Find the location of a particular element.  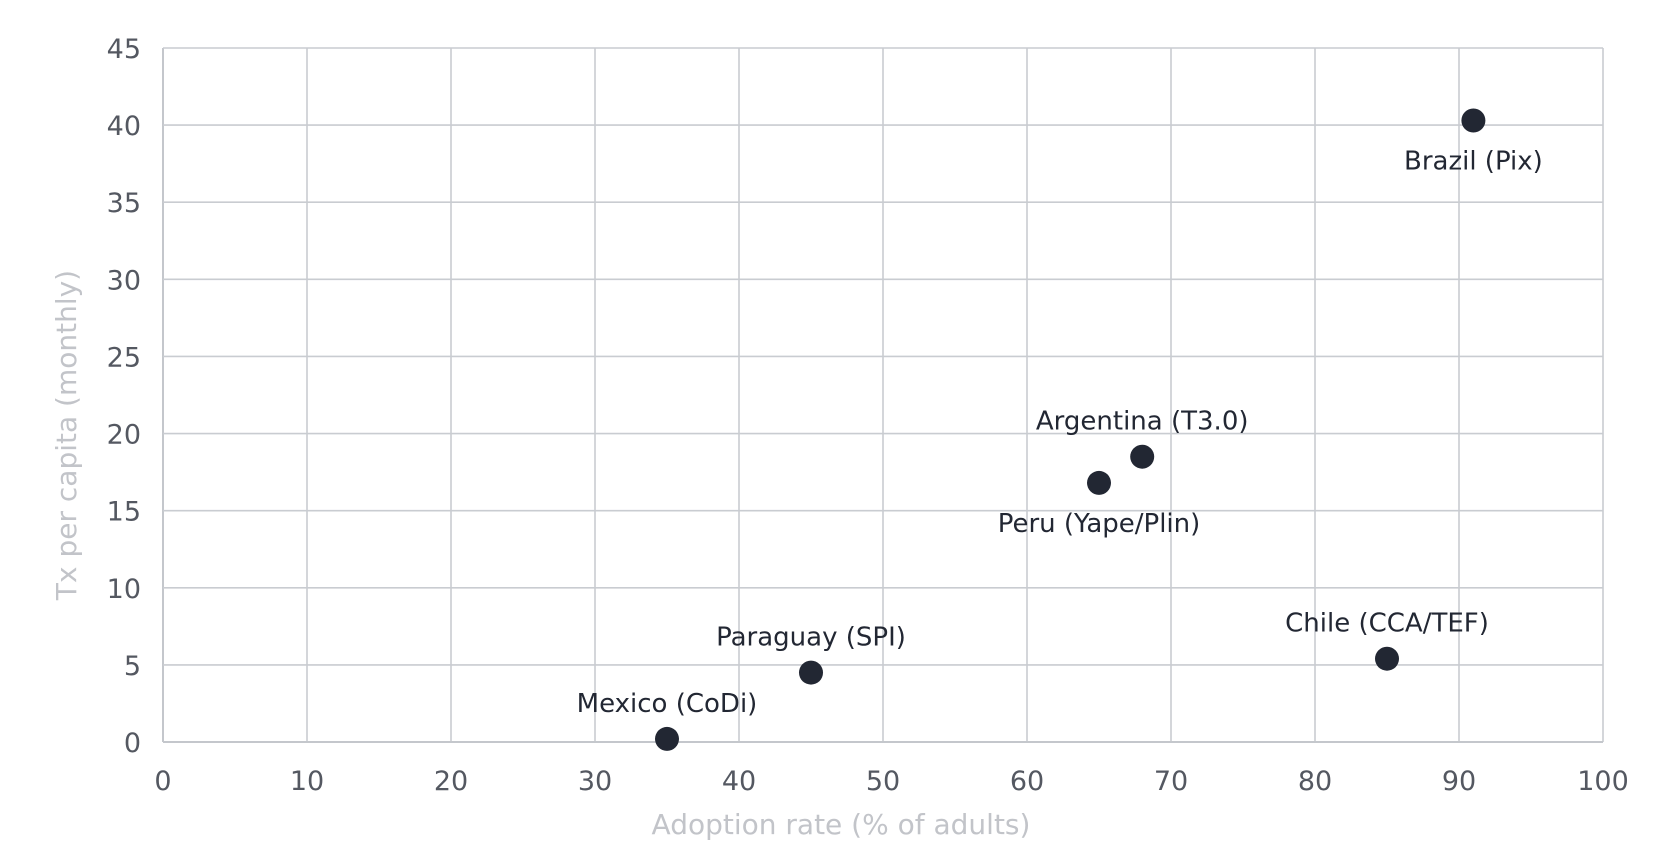

data-point: Brazil (Pix) is located at coordinates (1473, 142).